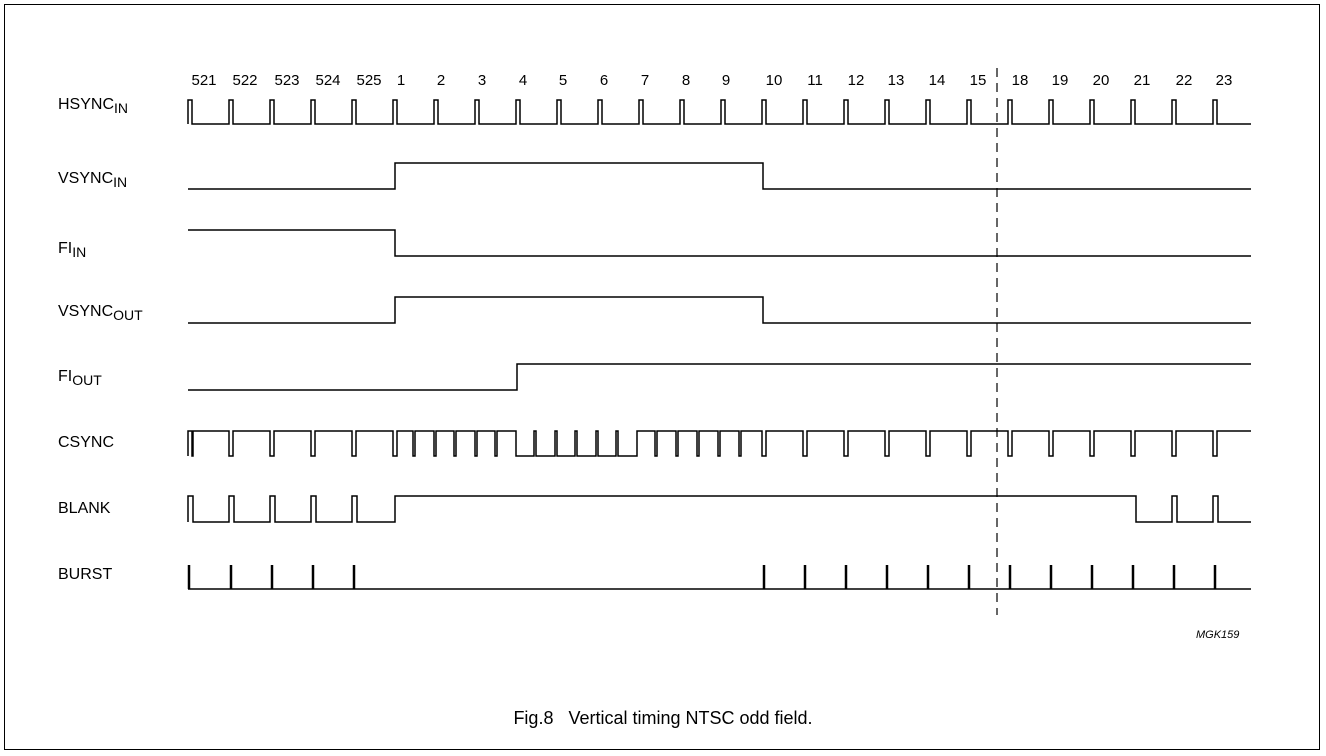 The width and height of the screenshot is (1326, 756). What do you see at coordinates (482, 80) in the screenshot?
I see `line-number: 3` at bounding box center [482, 80].